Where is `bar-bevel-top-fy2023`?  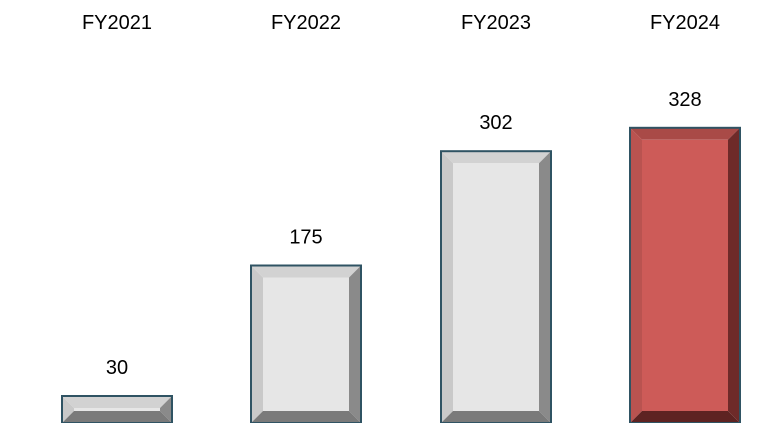 bar-bevel-top-fy2023 is located at coordinates (496, 157).